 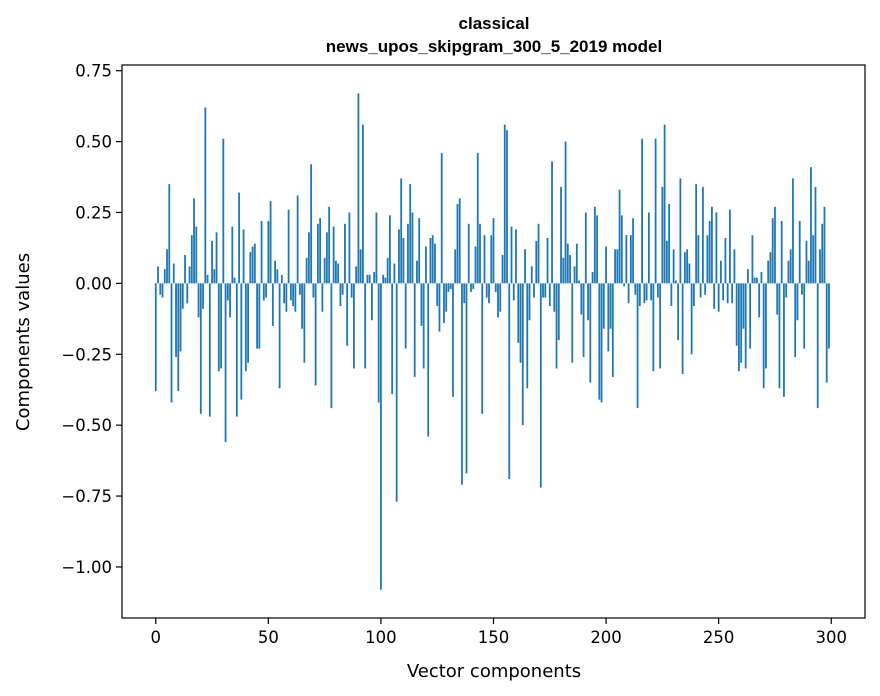 What do you see at coordinates (23, 342) in the screenshot?
I see `y-axis-label: Components values` at bounding box center [23, 342].